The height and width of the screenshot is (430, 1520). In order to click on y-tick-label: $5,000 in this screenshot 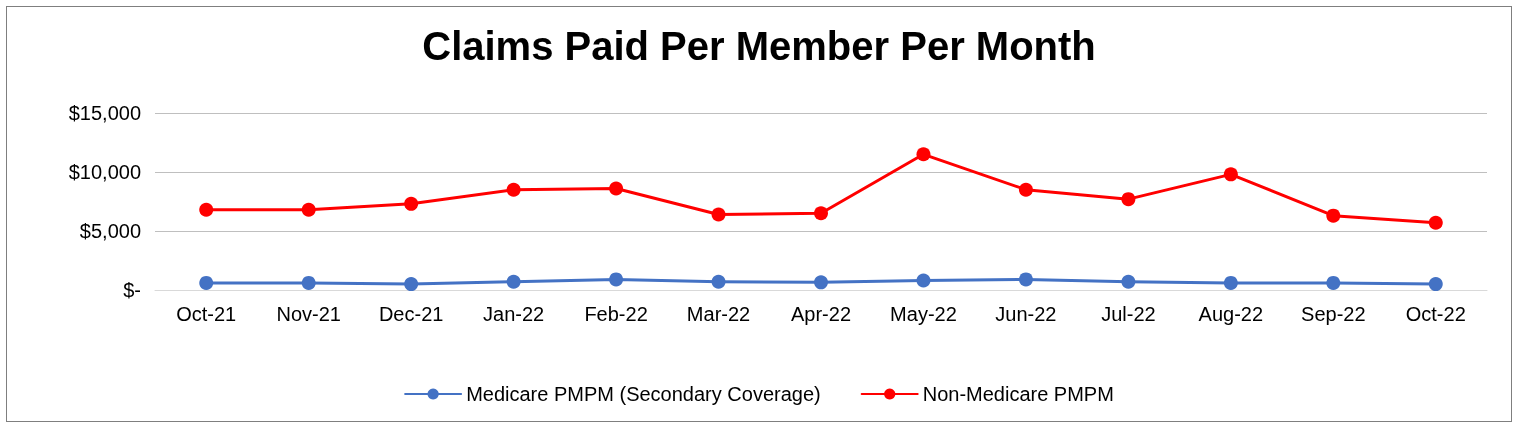, I will do `click(110, 231)`.